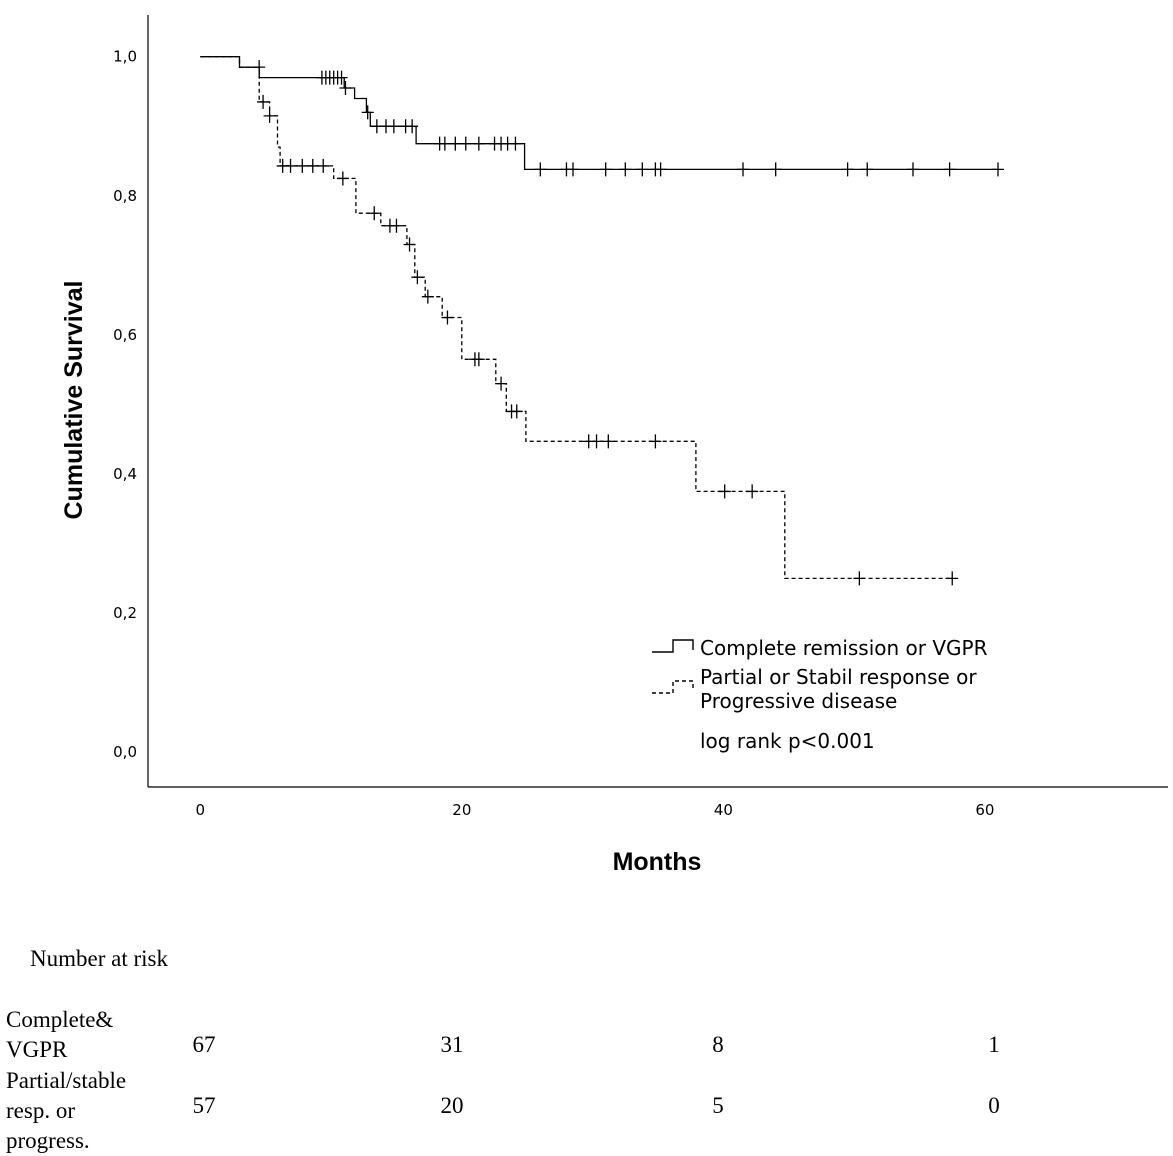 The image size is (1173, 1156). What do you see at coordinates (125, 474) in the screenshot?
I see `y-tick-label: 0,4` at bounding box center [125, 474].